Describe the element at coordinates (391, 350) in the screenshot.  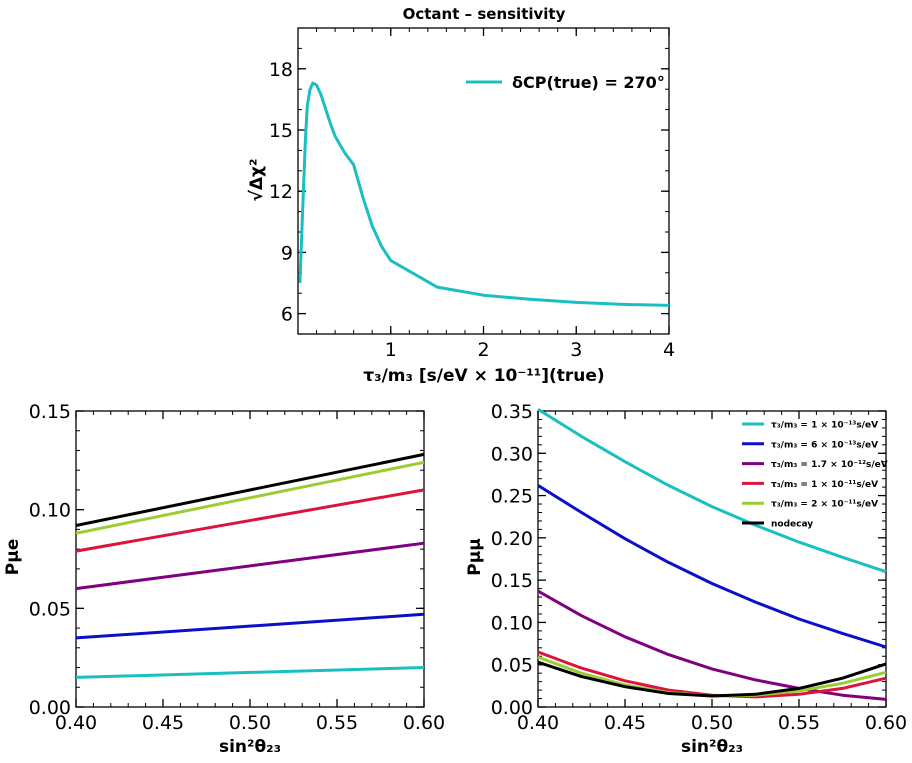
I see `x-tick-label: 1` at that location.